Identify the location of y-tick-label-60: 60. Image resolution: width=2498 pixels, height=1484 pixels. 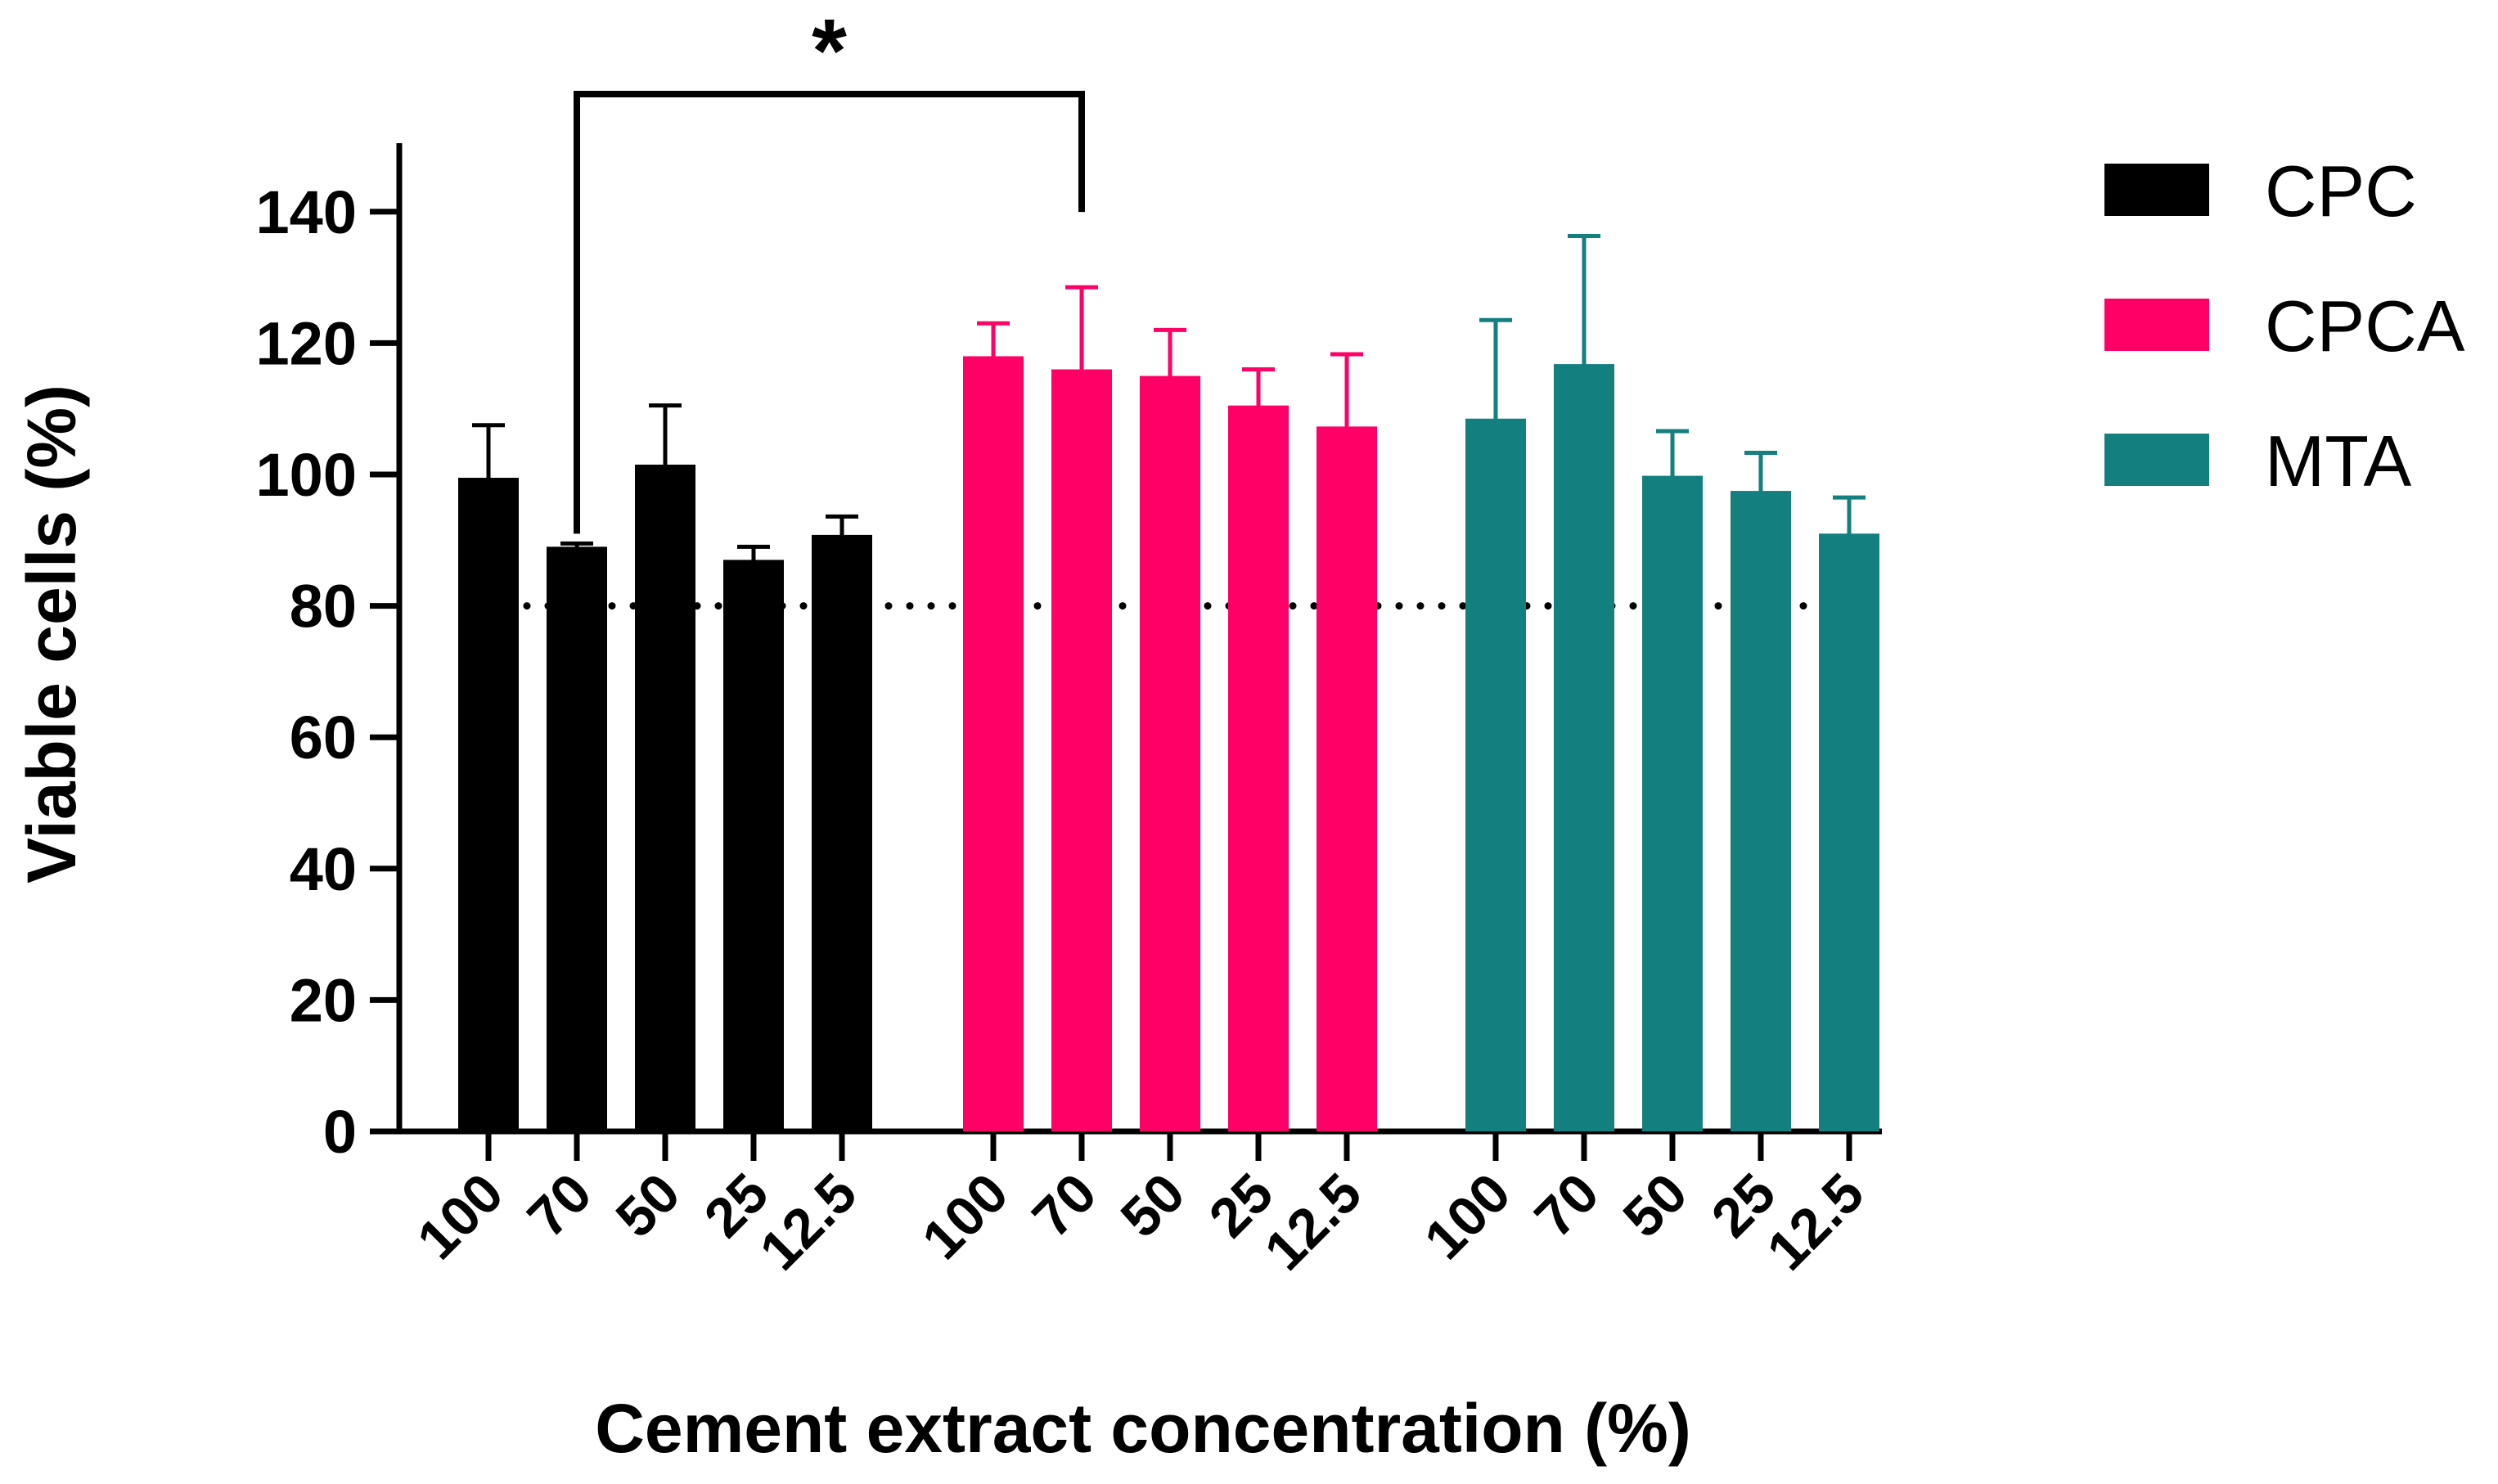
(323, 737).